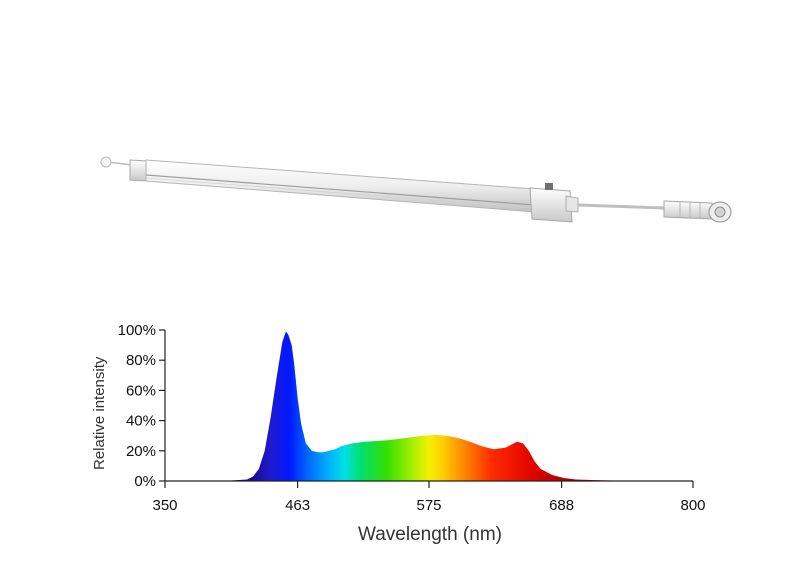 The image size is (800, 582). I want to click on y-ticks: 0% 20% 40% 60% 80% 100%, so click(141, 406).